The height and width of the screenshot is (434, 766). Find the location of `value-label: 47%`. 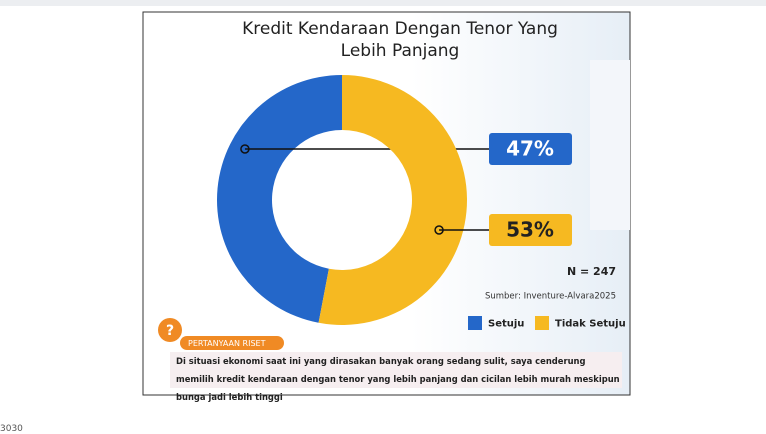

value-label: 47% is located at coordinates (530, 149).